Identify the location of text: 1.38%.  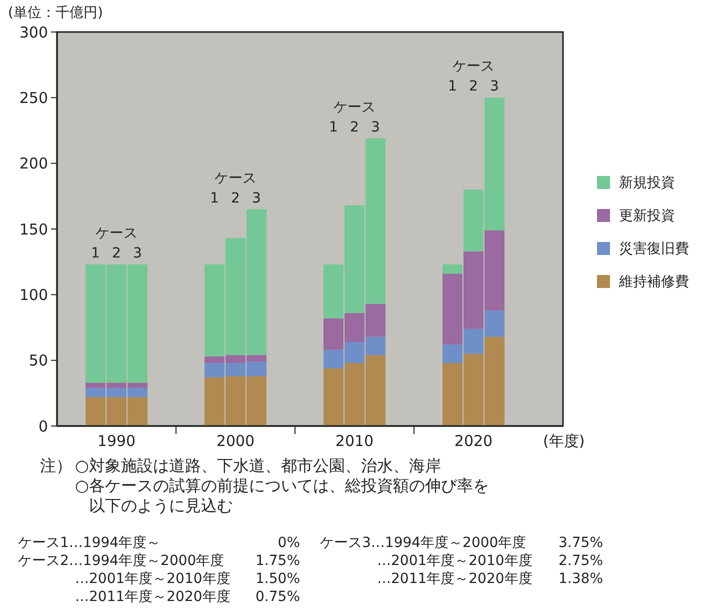
(580, 579).